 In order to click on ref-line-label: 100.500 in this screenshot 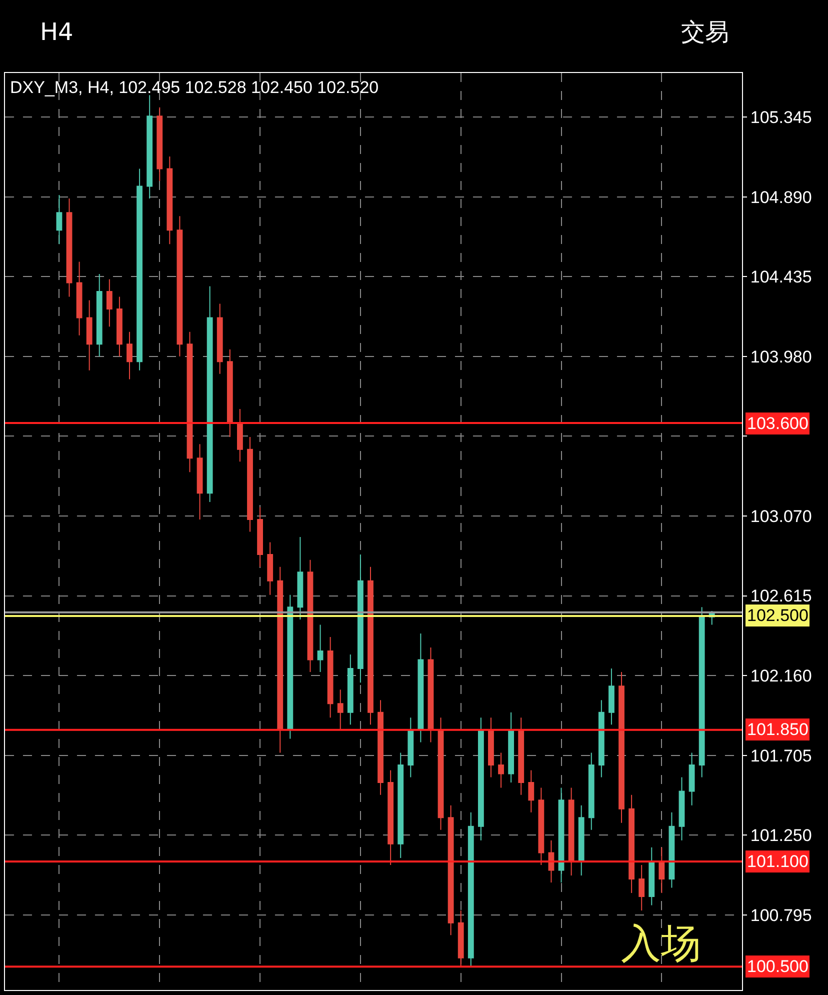, I will do `click(777, 966)`.